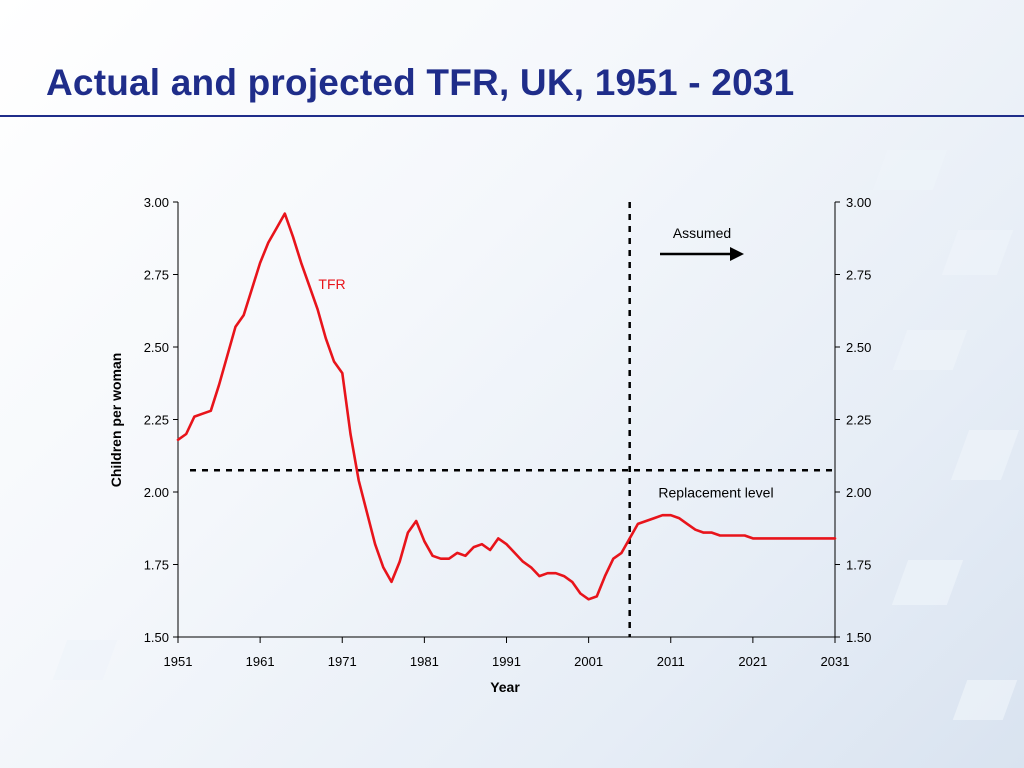 The height and width of the screenshot is (768, 1024). What do you see at coordinates (858, 275) in the screenshot?
I see `y-tick-label-right: 2.75` at bounding box center [858, 275].